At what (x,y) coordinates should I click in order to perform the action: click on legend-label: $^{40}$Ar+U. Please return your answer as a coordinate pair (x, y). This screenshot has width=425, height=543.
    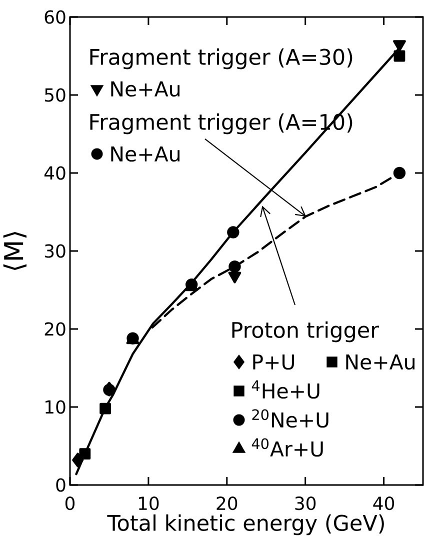
    Looking at the image, I should click on (287, 447).